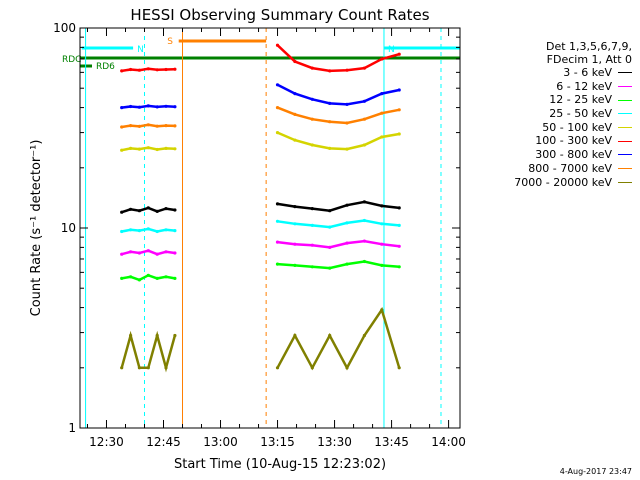 This screenshot has width=640, height=480. What do you see at coordinates (588, 46) in the screenshot?
I see `legend-header-detectors: Det 1,3,5,6,7,9,` at bounding box center [588, 46].